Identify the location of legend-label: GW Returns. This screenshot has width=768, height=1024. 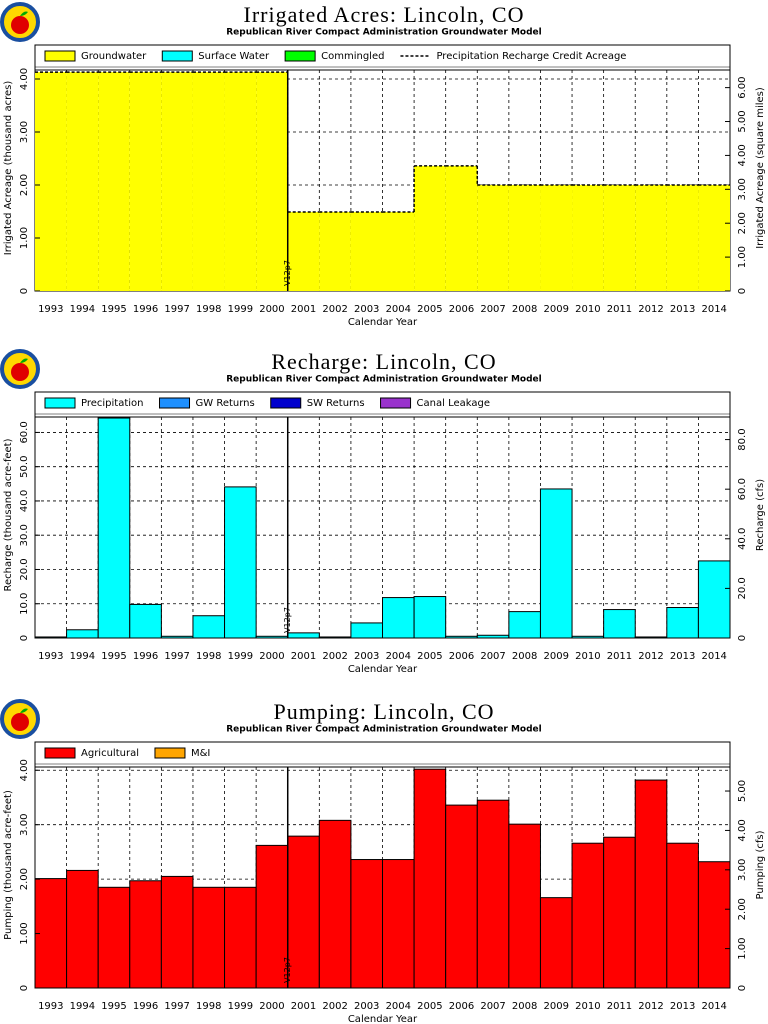
(225, 403).